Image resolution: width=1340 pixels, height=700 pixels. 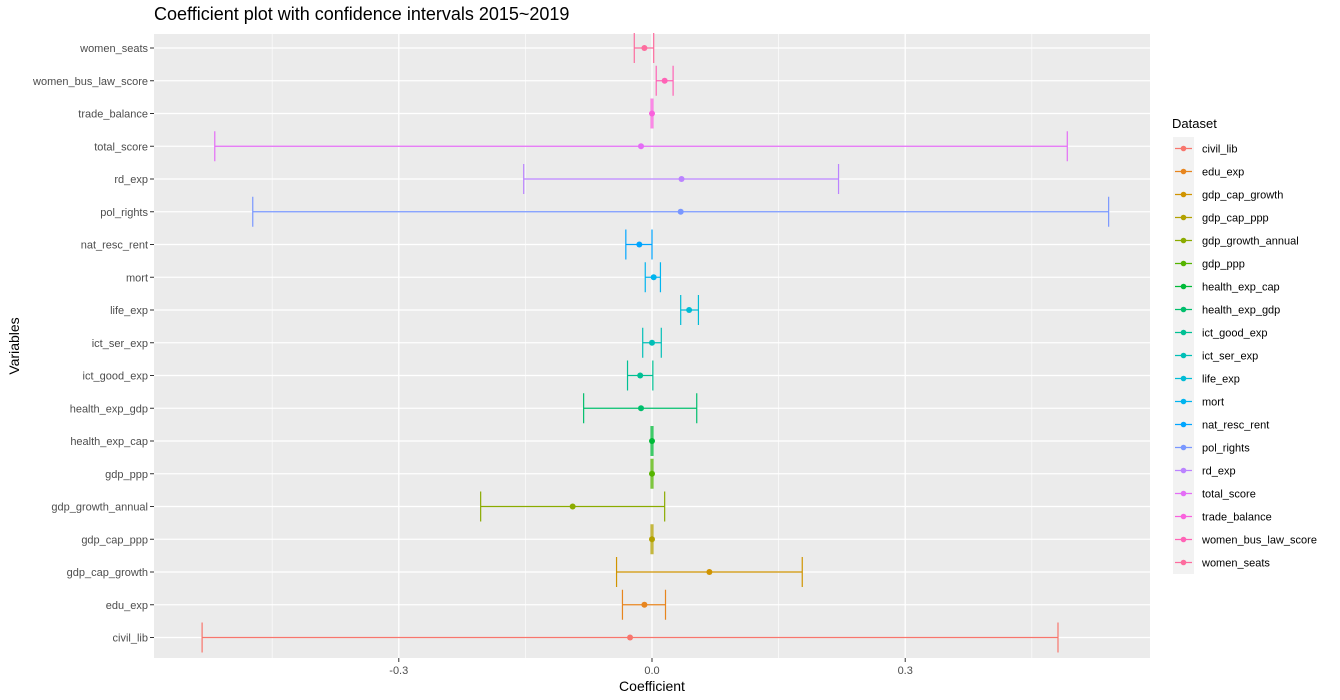 What do you see at coordinates (126, 475) in the screenshot?
I see `y-tick-label: gdp_ppp` at bounding box center [126, 475].